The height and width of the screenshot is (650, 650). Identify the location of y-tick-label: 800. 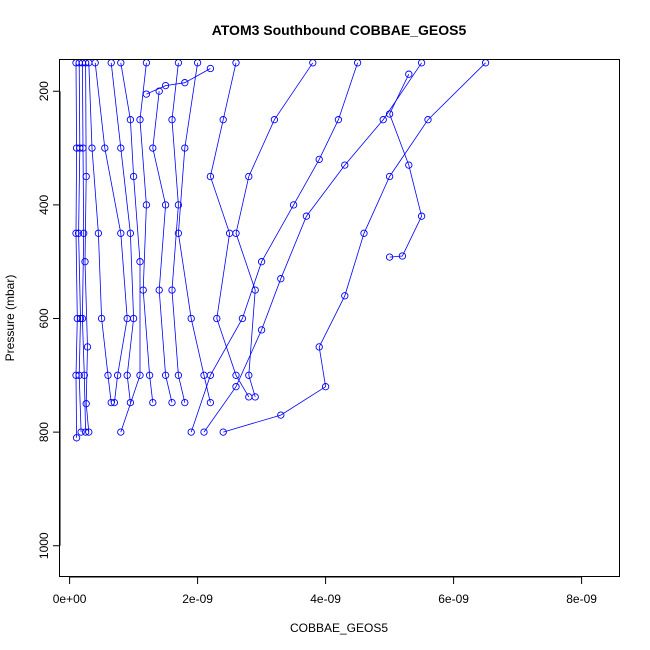
(44, 432).